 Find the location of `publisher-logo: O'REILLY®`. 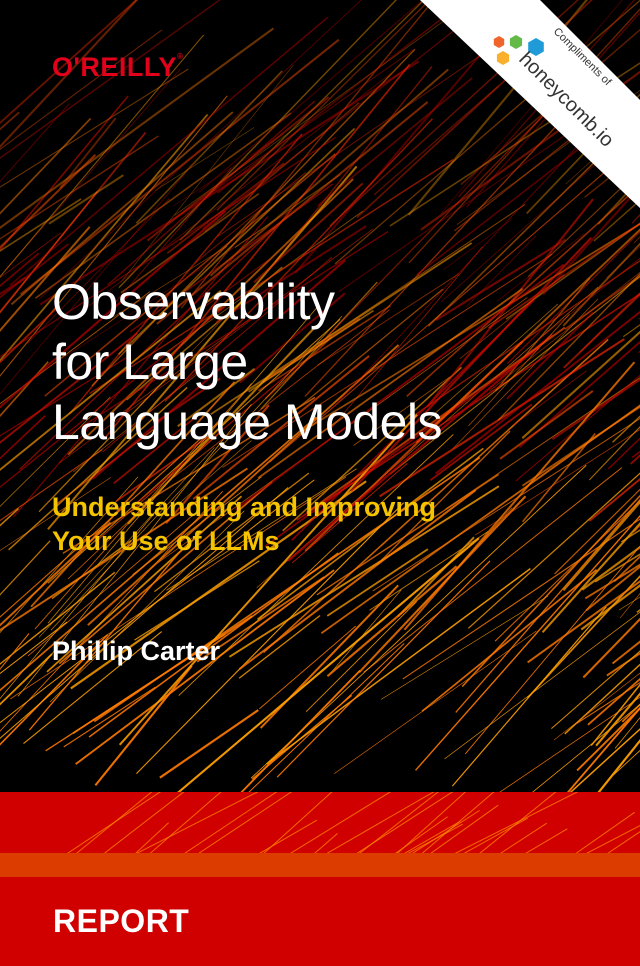

publisher-logo: O'REILLY® is located at coordinates (117, 67).